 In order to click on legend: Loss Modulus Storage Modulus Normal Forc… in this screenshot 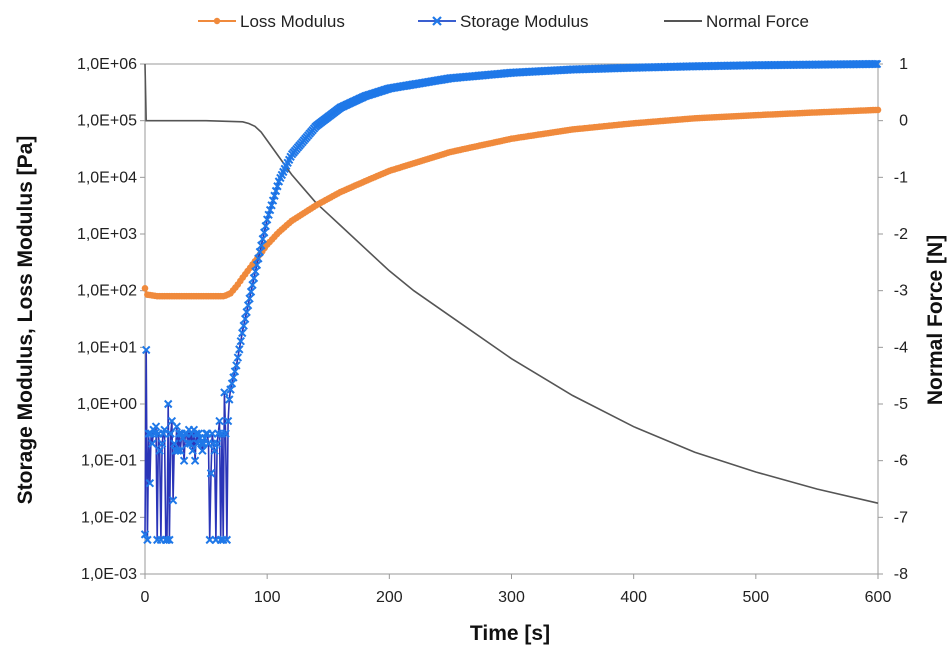, I will do `click(503, 21)`.